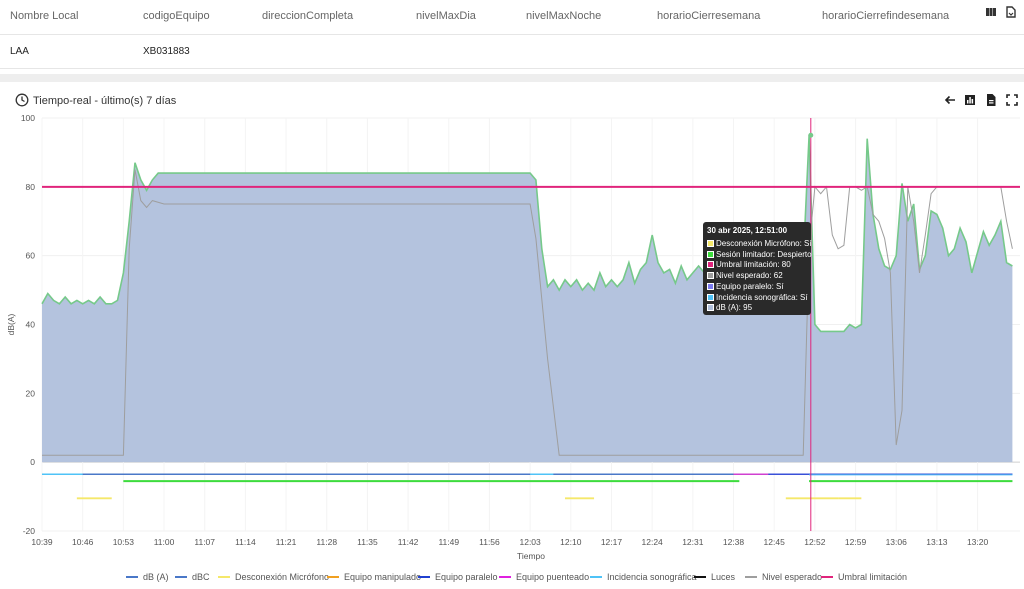 The image size is (1024, 589). I want to click on legend-label: Umbral limitación, so click(873, 577).